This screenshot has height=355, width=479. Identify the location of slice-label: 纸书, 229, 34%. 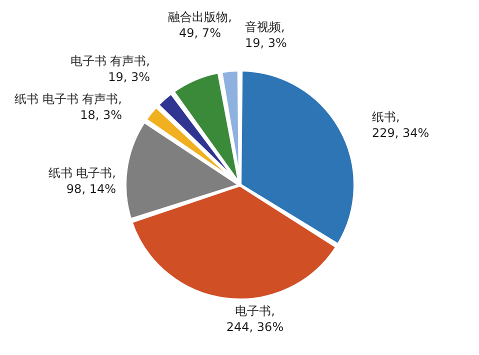
(401, 125).